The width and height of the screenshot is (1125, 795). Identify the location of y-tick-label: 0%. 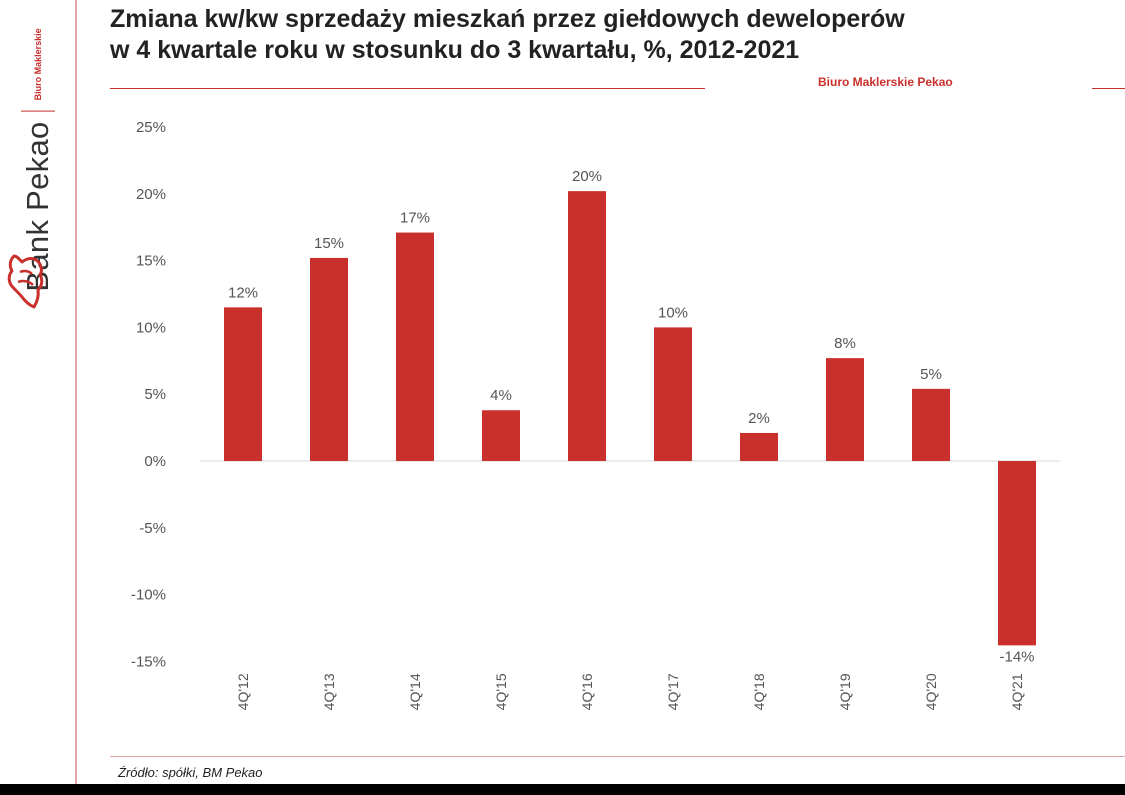
(155, 461).